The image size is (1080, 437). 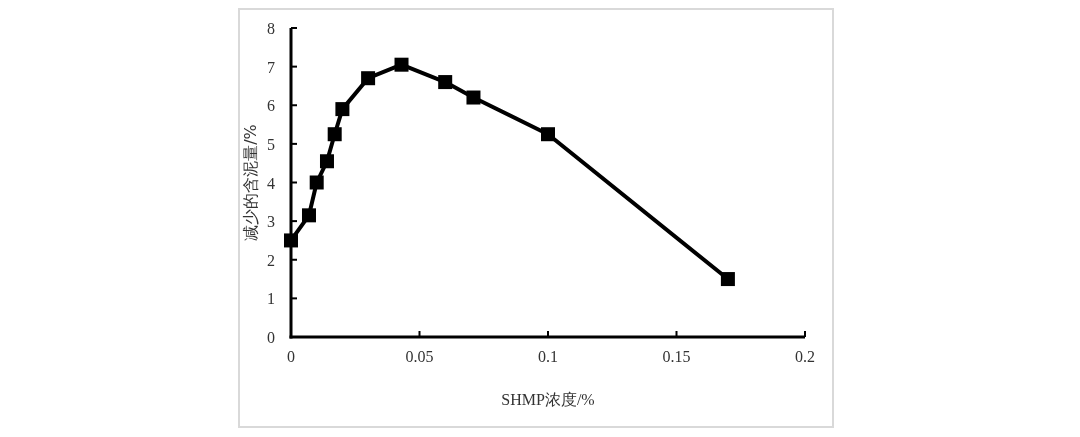 What do you see at coordinates (271, 299) in the screenshot?
I see `y-tick-label: 1` at bounding box center [271, 299].